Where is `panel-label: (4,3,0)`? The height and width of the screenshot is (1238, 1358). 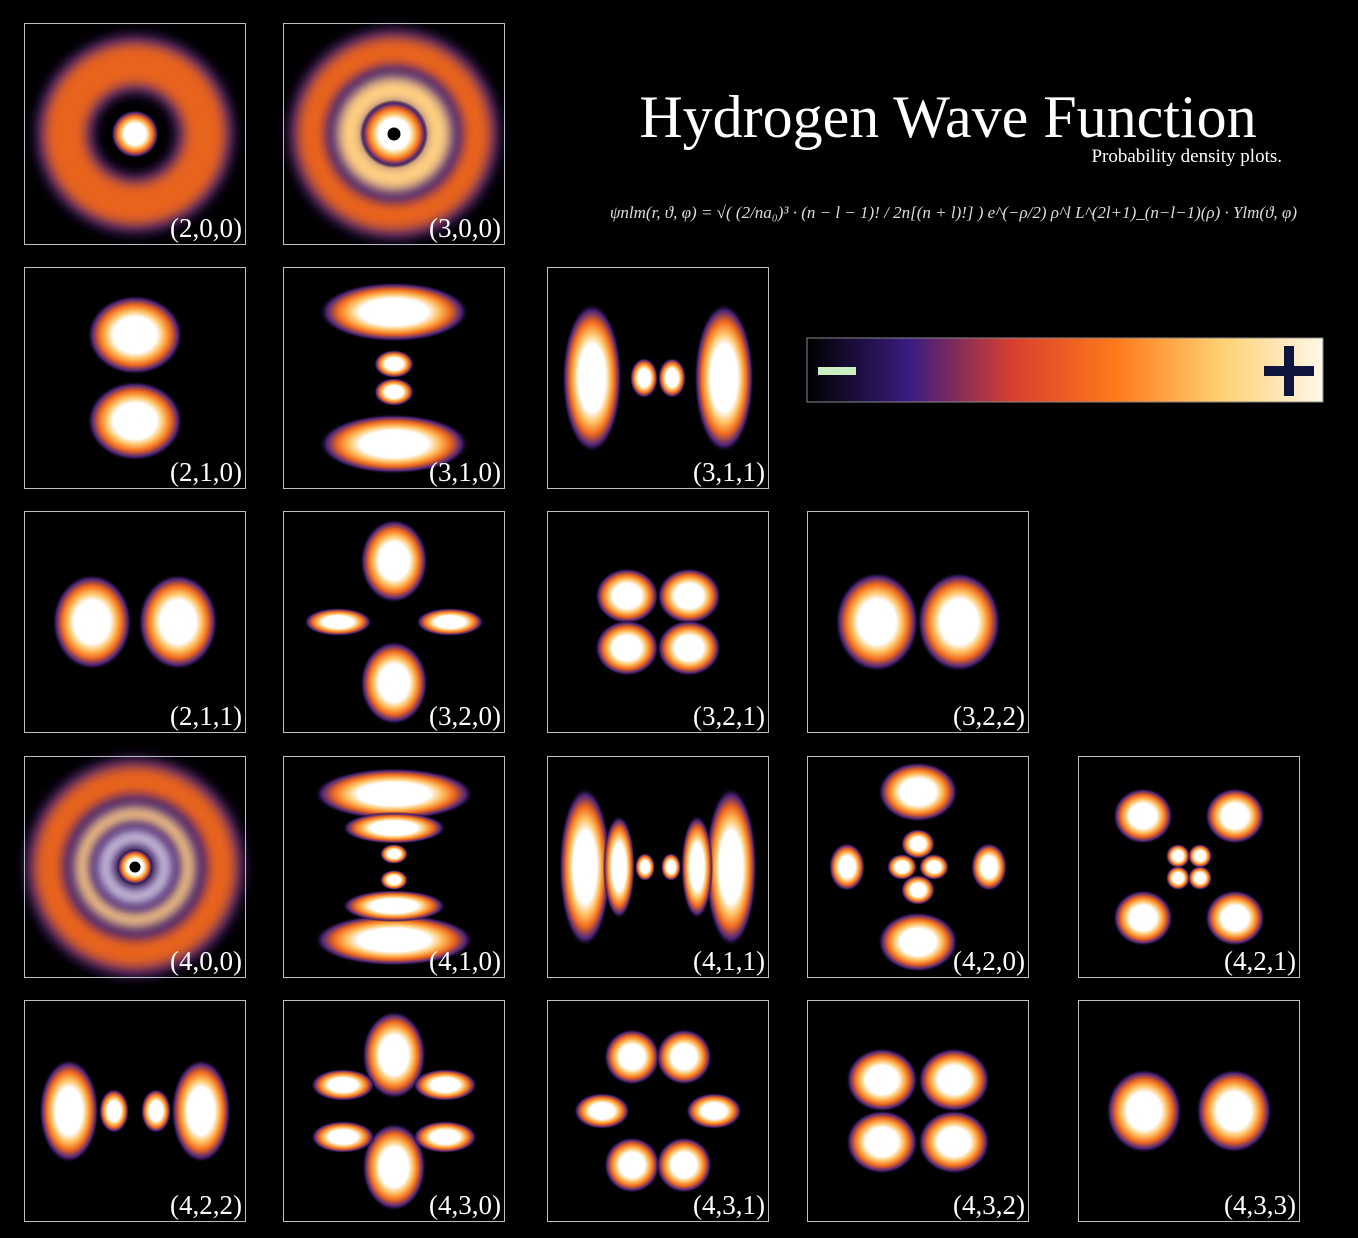
panel-label: (4,3,0) is located at coordinates (465, 1205).